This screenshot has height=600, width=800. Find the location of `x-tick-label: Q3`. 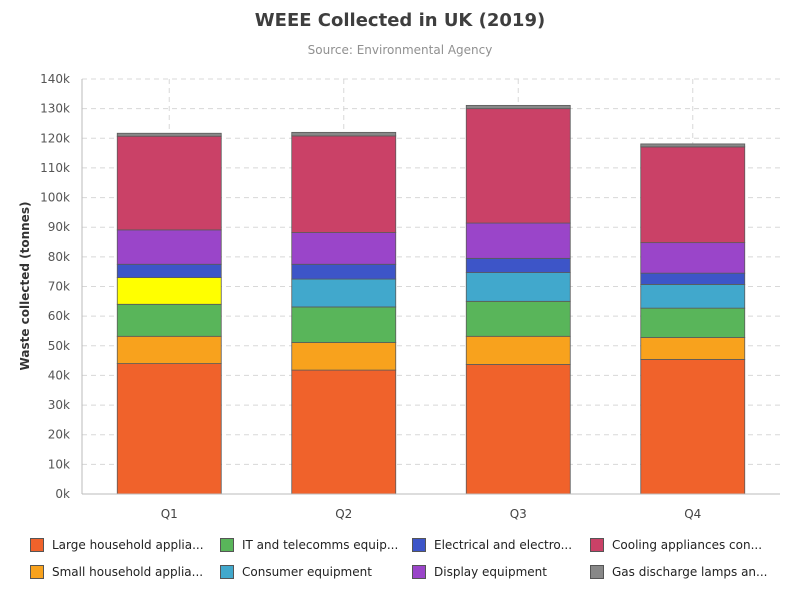

x-tick-label: Q3 is located at coordinates (518, 514).